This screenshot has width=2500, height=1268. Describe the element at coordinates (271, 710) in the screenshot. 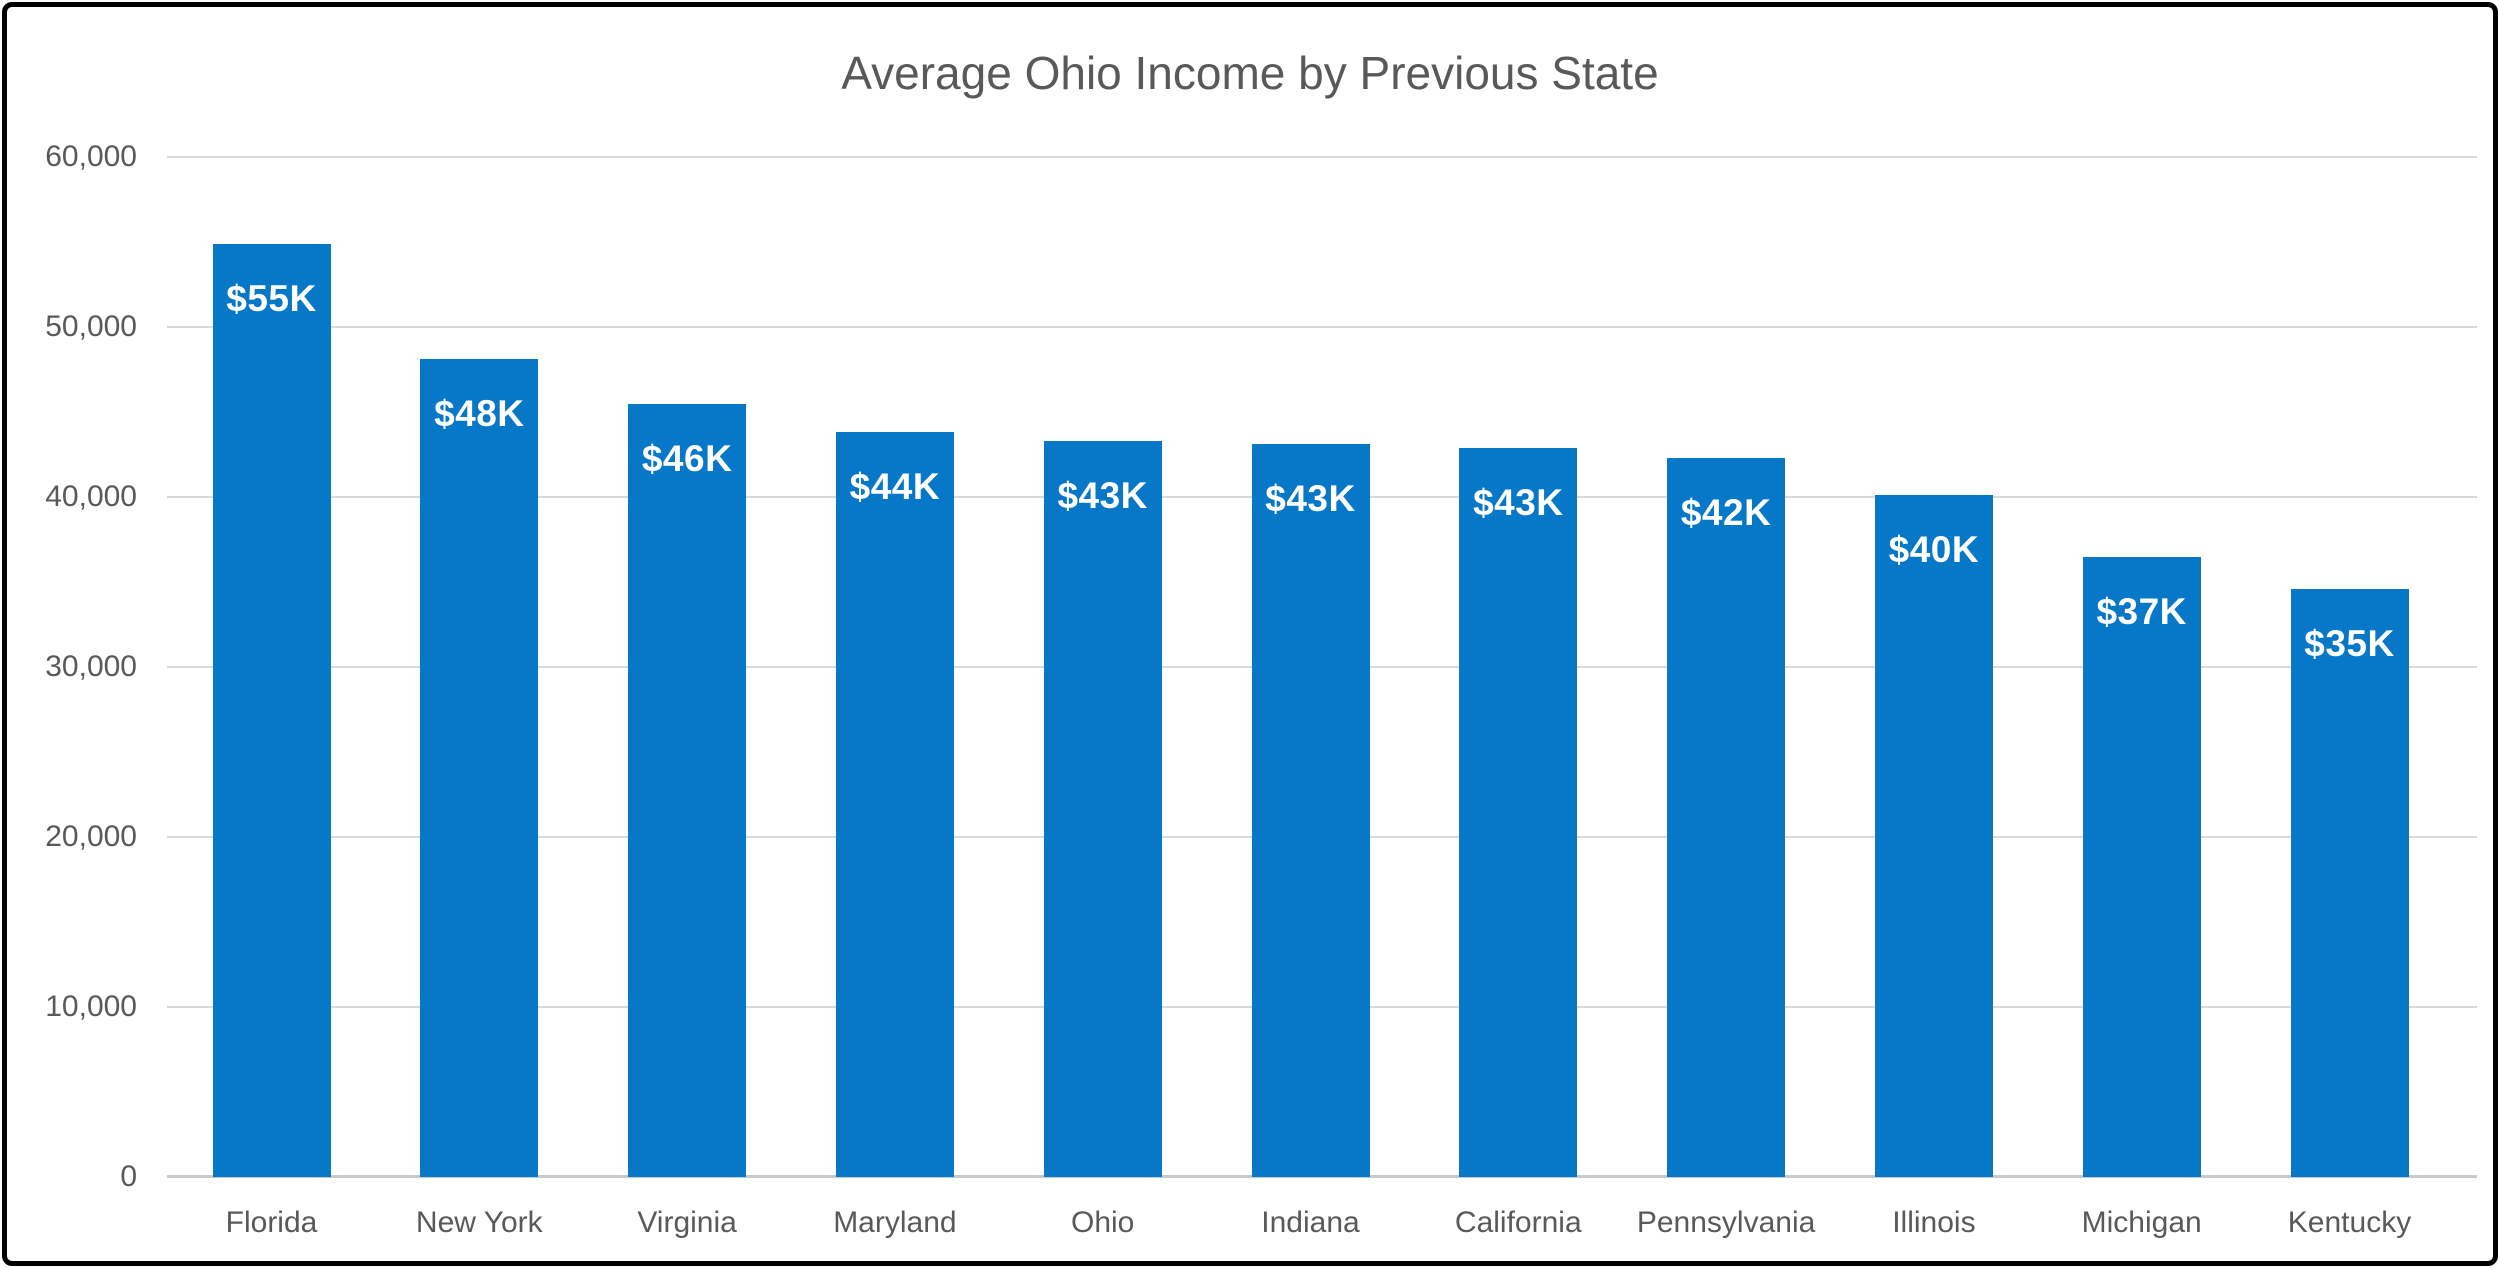

I see `bar-florida: $55K` at that location.